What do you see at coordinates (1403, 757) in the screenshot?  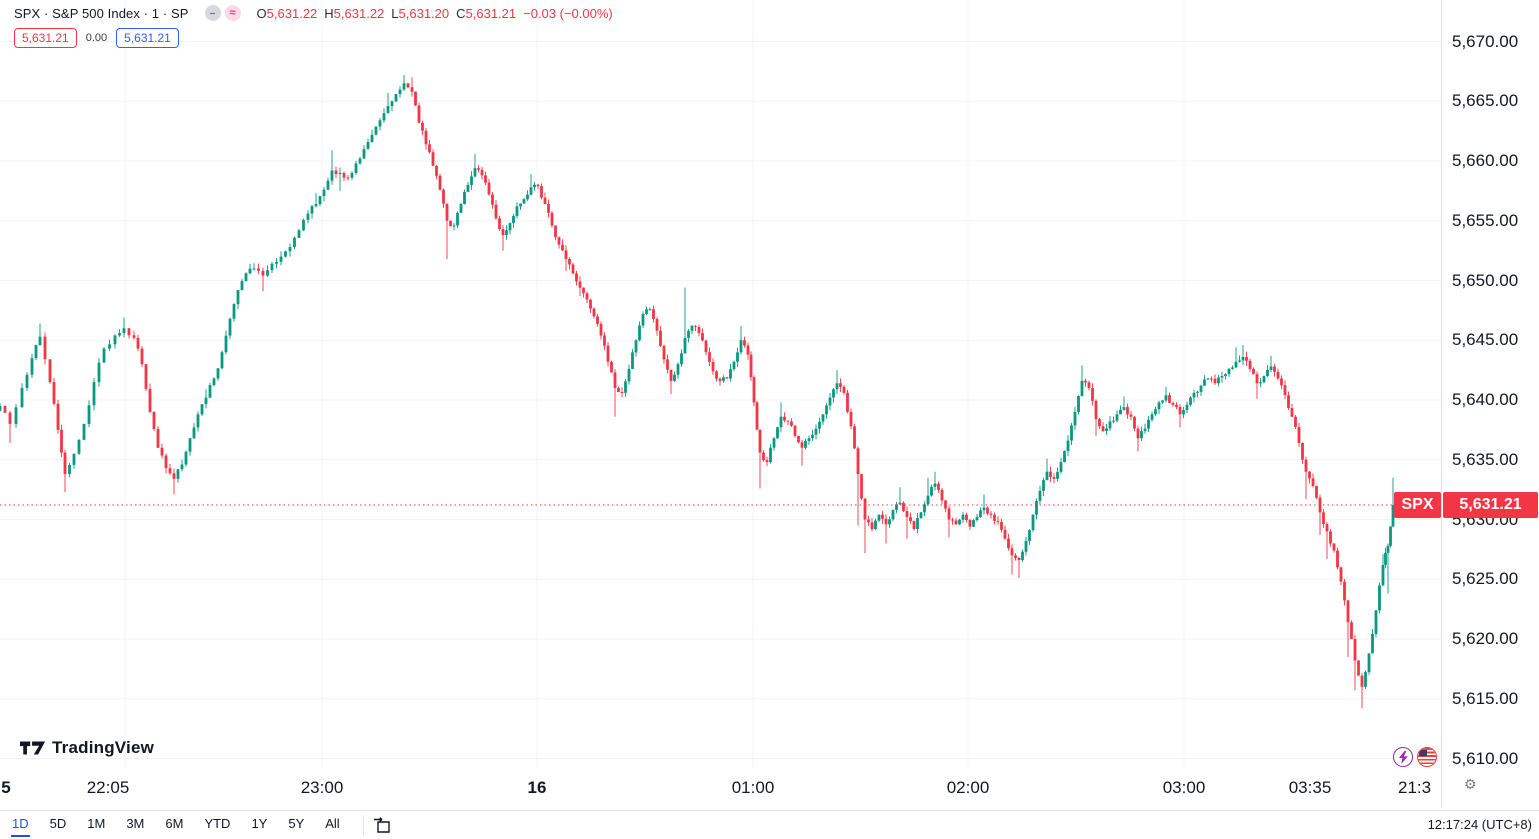 I see `instant-data-lightning-icon` at bounding box center [1403, 757].